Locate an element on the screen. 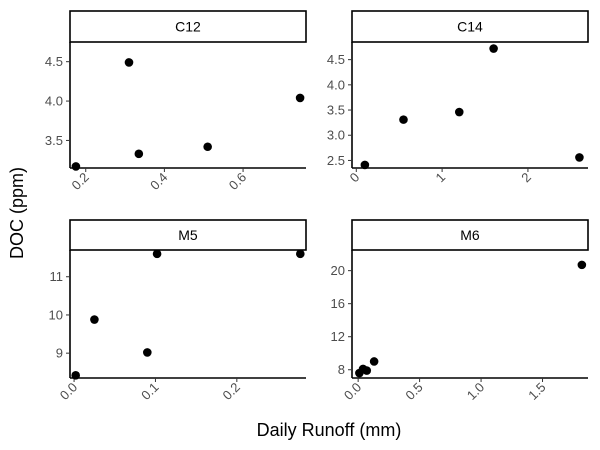  y-tick-label: 3.0 is located at coordinates (336, 135).